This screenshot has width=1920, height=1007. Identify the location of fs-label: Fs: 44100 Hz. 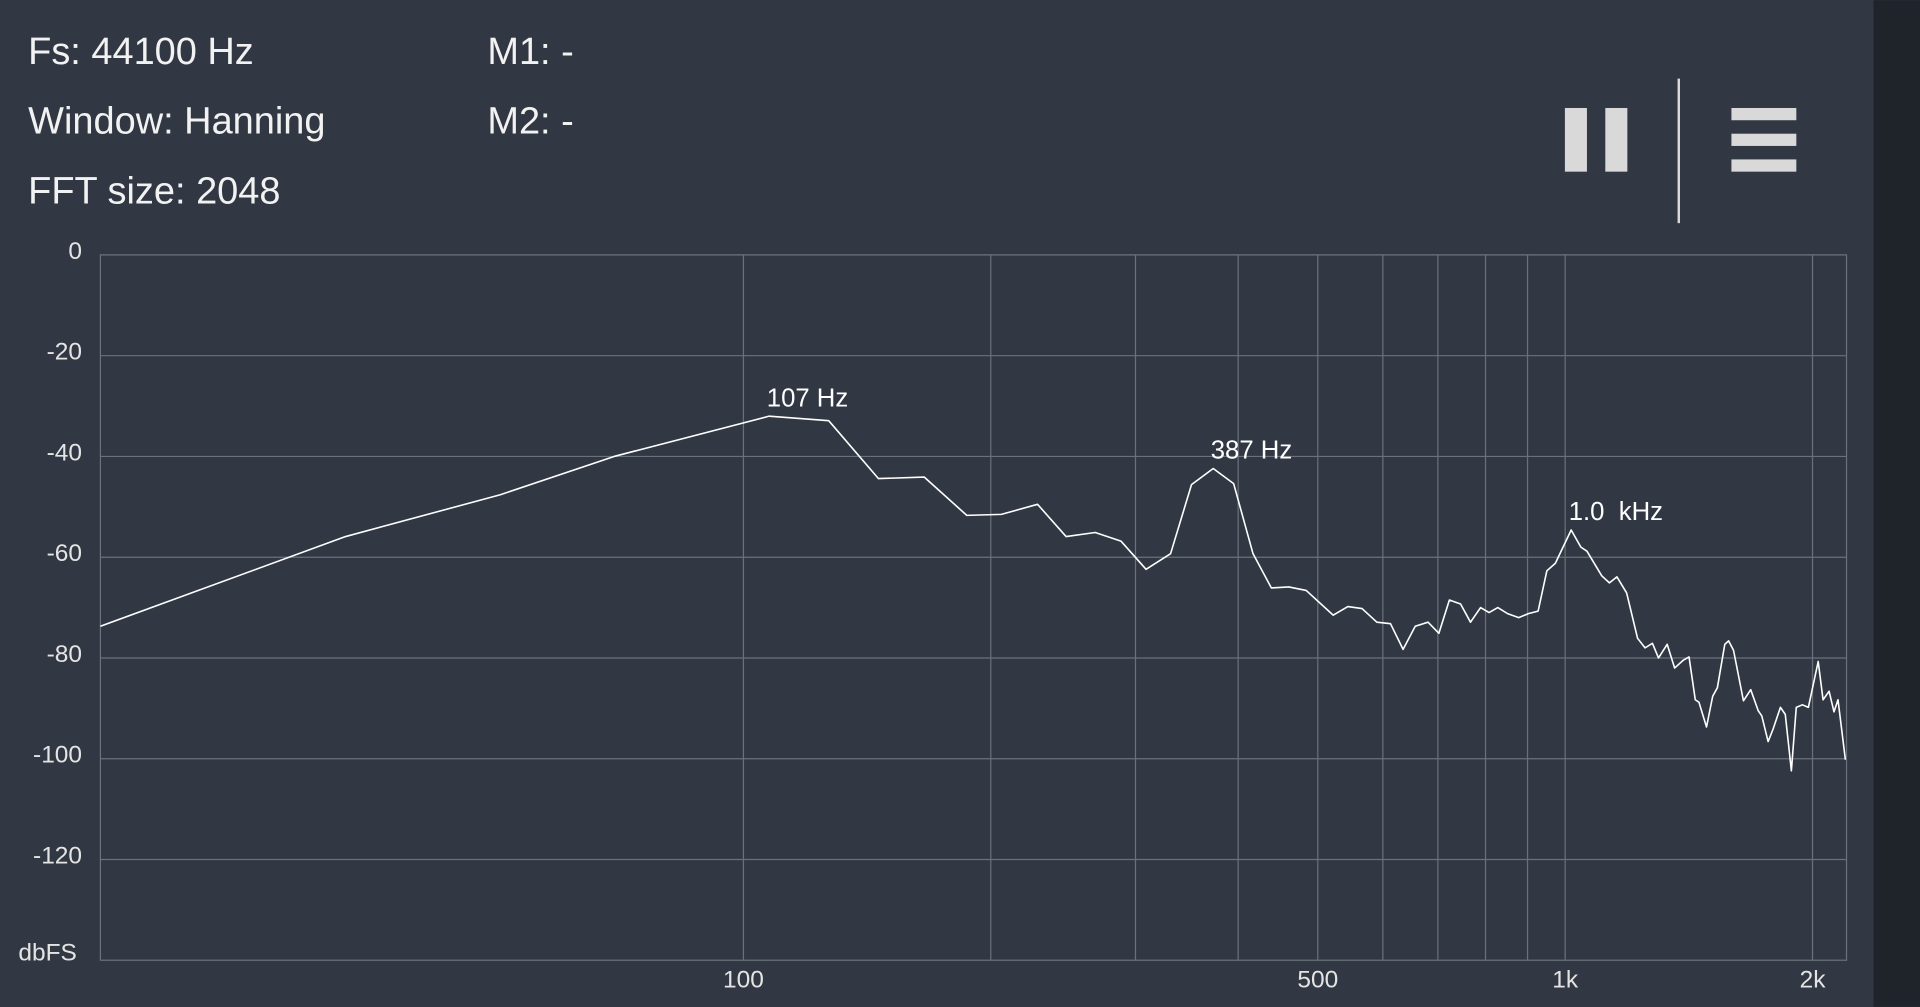
(141, 52).